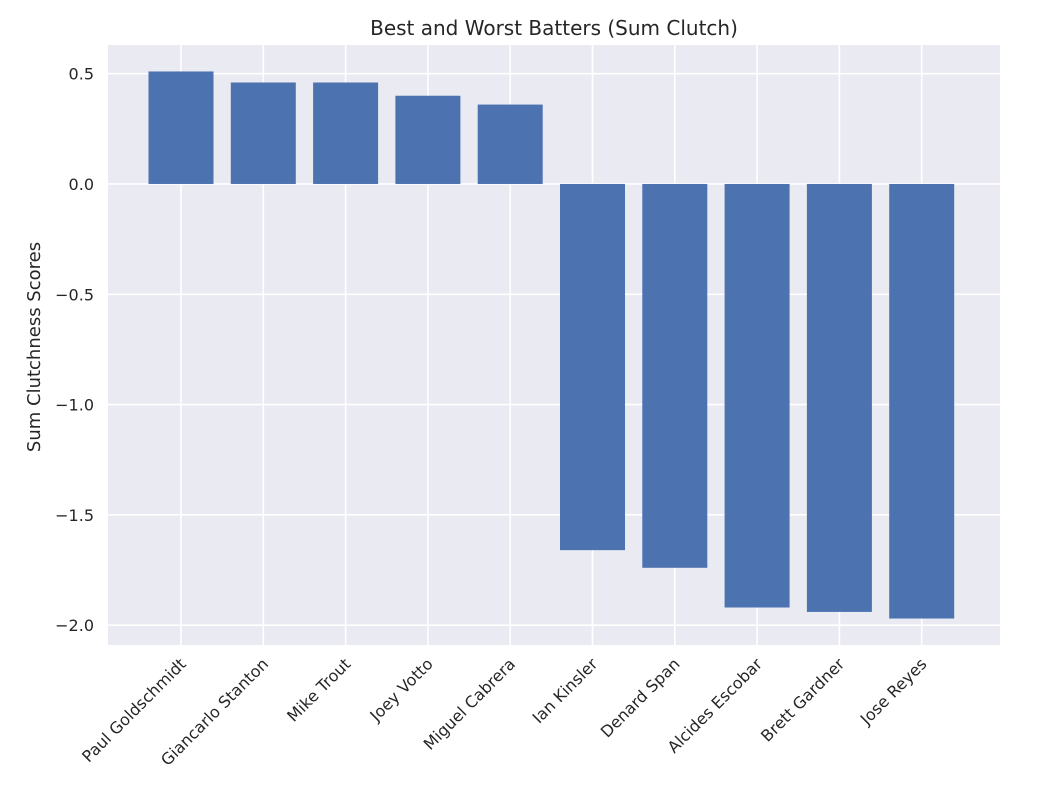 The height and width of the screenshot is (806, 1048). I want to click on x-tick-label: Mike Trout, so click(318, 689).